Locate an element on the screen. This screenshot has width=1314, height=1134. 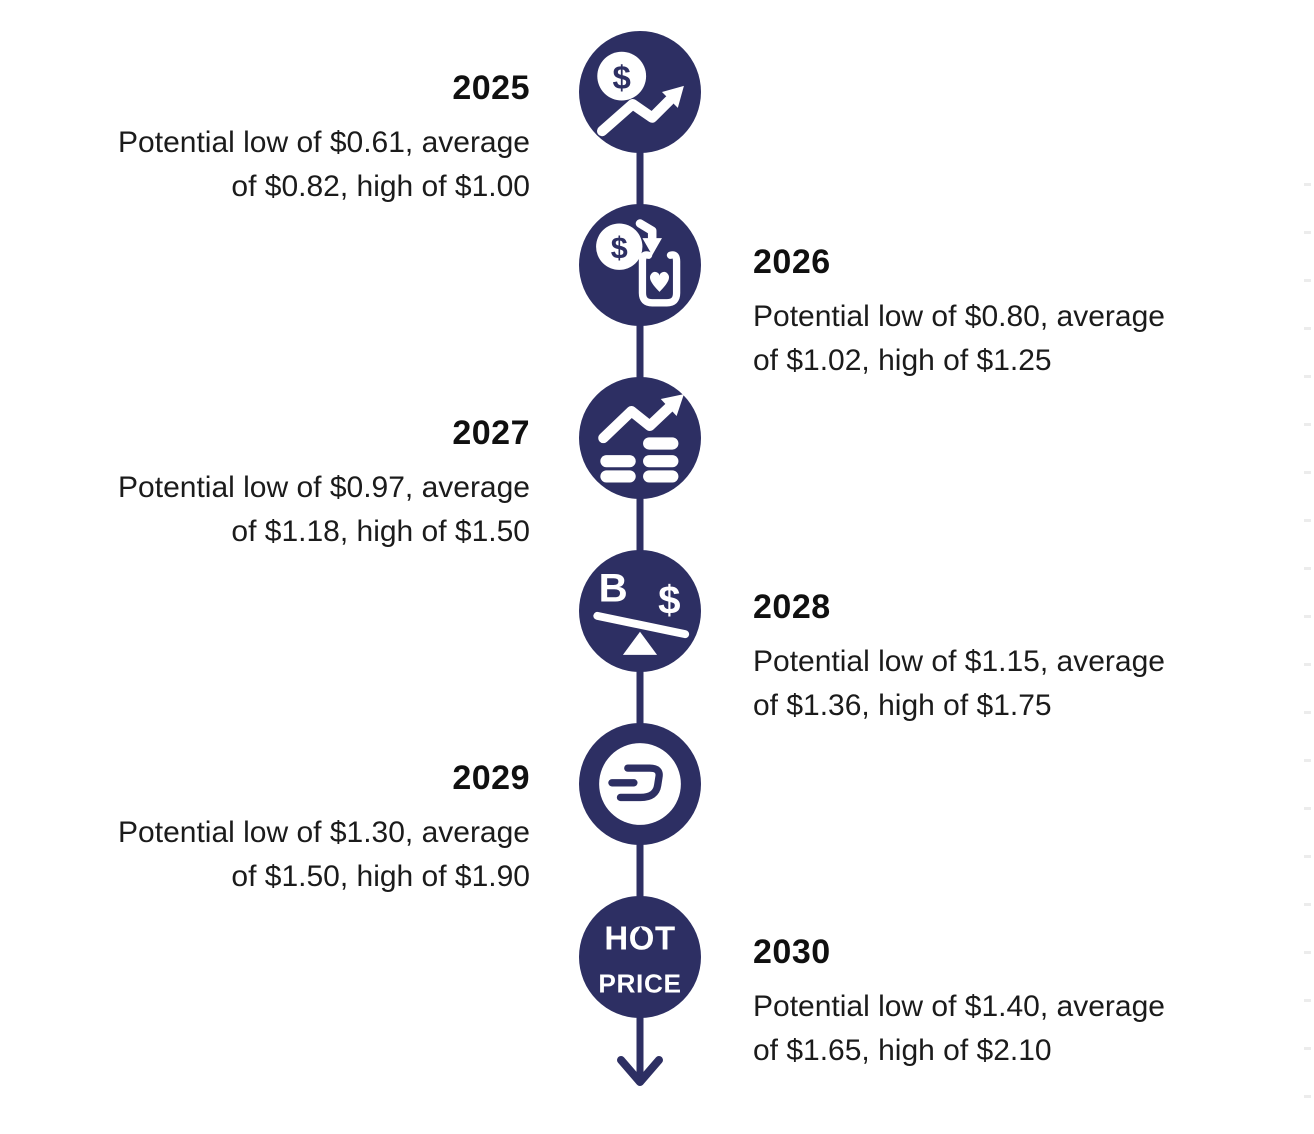
prediction-line2: of $1.50, high of $1.90 is located at coordinates (380, 876).